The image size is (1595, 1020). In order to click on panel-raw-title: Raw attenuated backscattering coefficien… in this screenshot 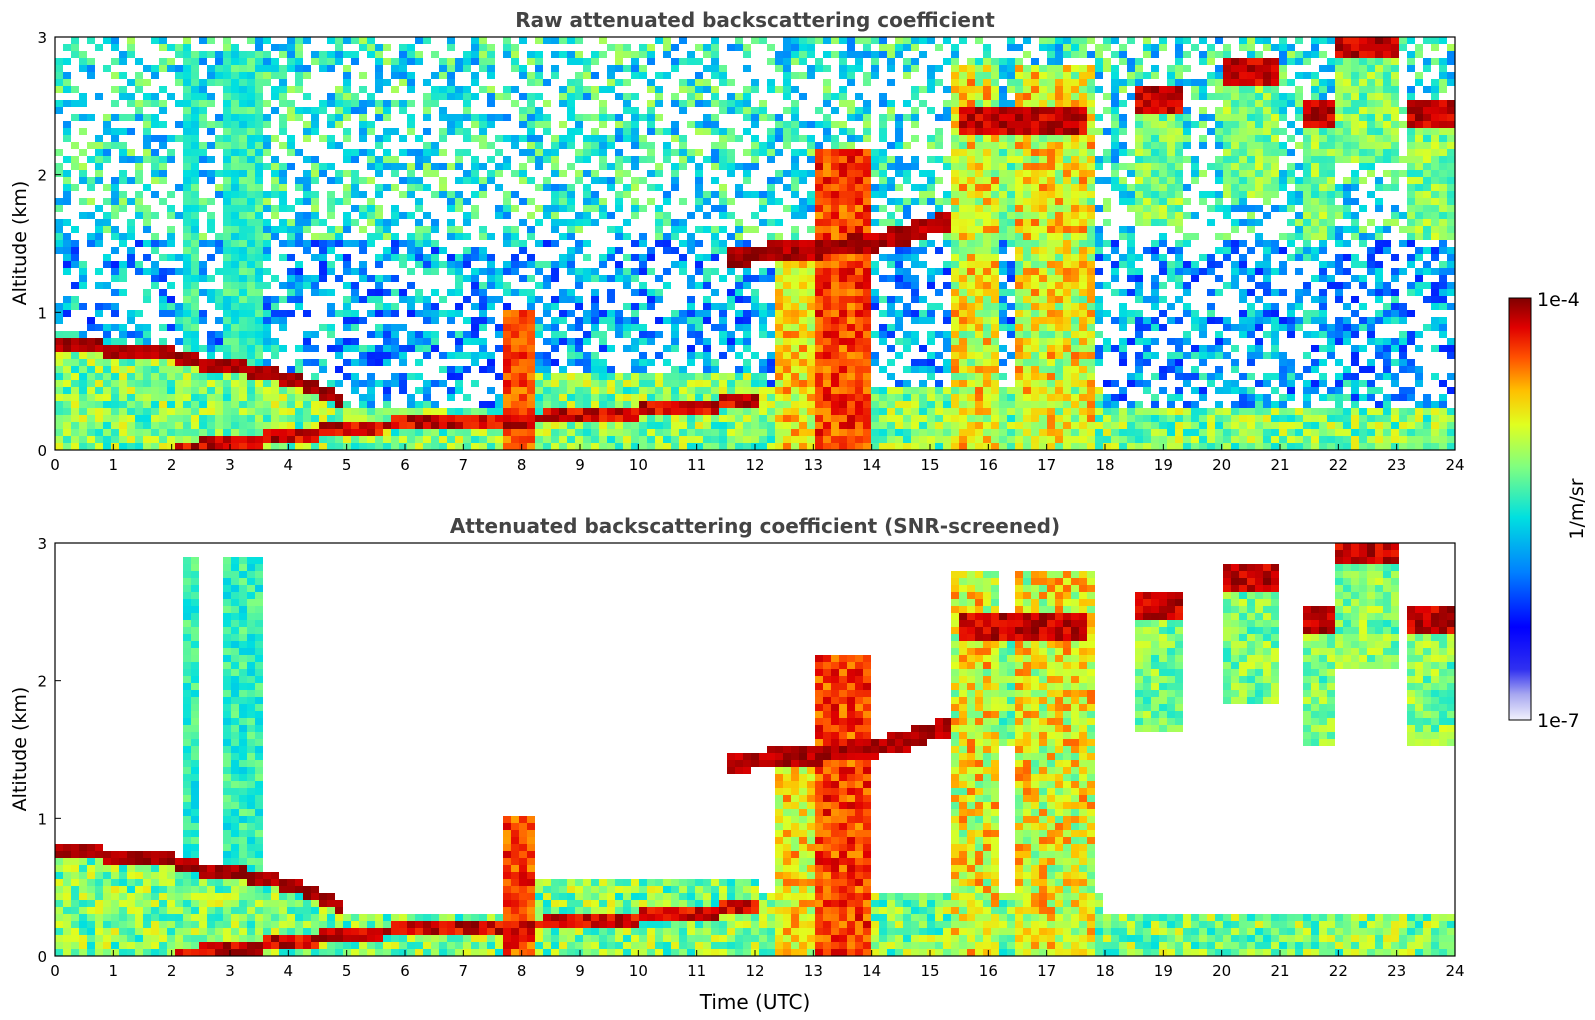, I will do `click(755, 20)`.